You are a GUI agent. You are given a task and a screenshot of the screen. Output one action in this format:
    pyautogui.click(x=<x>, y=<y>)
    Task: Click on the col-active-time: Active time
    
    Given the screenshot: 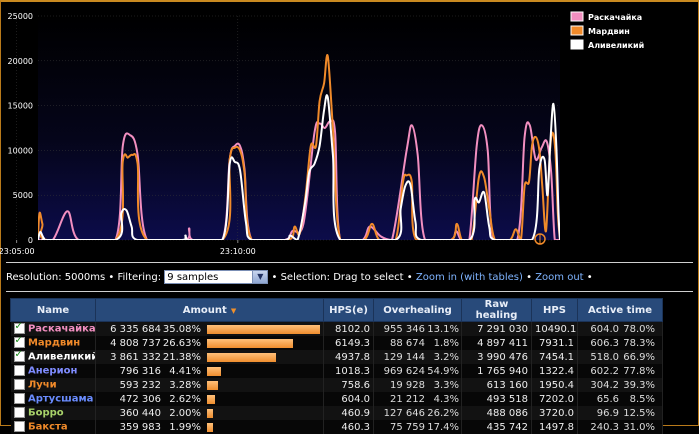 What is the action you would take?
    pyautogui.click(x=620, y=310)
    